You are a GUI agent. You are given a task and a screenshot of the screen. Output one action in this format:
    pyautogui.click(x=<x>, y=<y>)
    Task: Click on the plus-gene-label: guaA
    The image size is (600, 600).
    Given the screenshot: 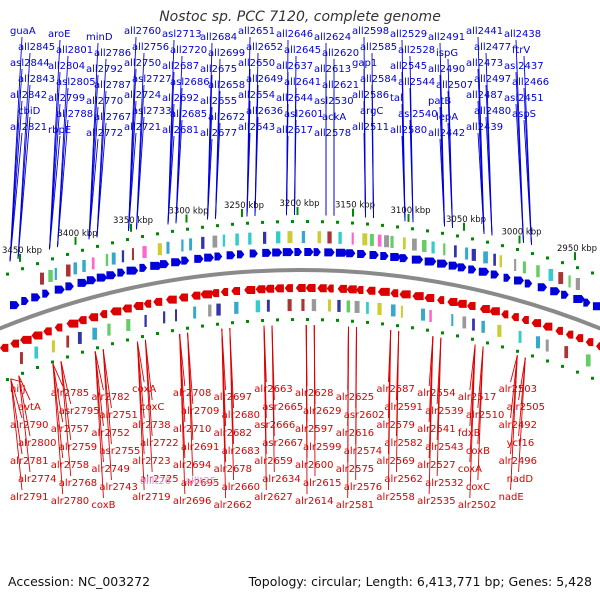 What is the action you would take?
    pyautogui.click(x=23, y=31)
    